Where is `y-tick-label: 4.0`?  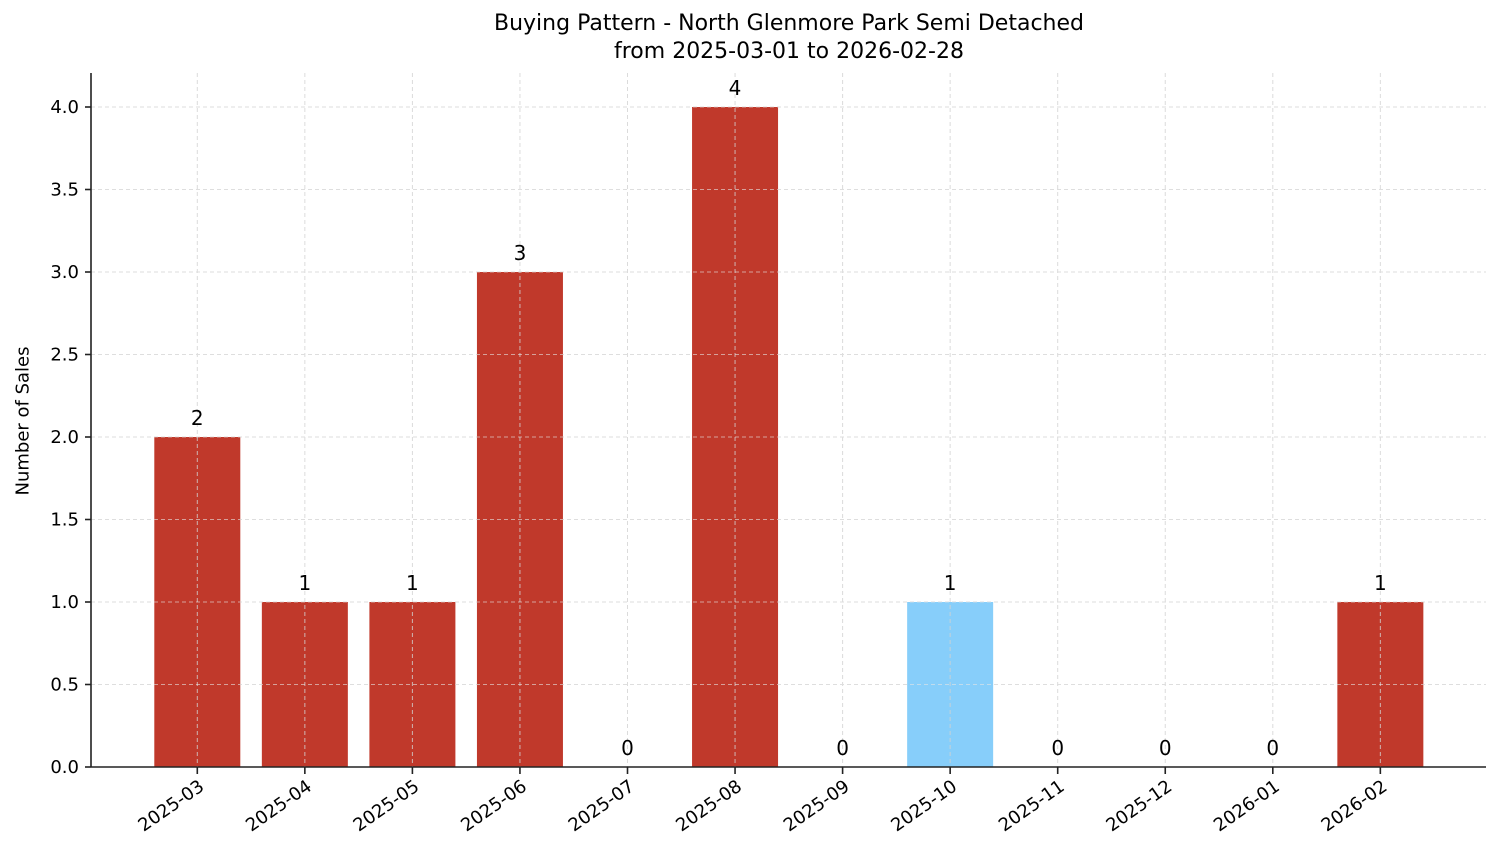 y-tick-label: 4.0 is located at coordinates (64, 107).